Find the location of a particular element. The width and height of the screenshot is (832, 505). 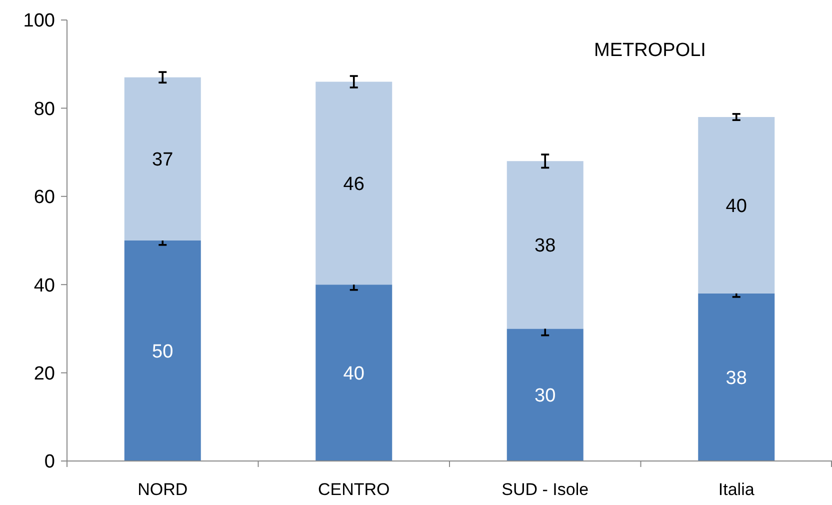

text: METROPOLI is located at coordinates (650, 50).